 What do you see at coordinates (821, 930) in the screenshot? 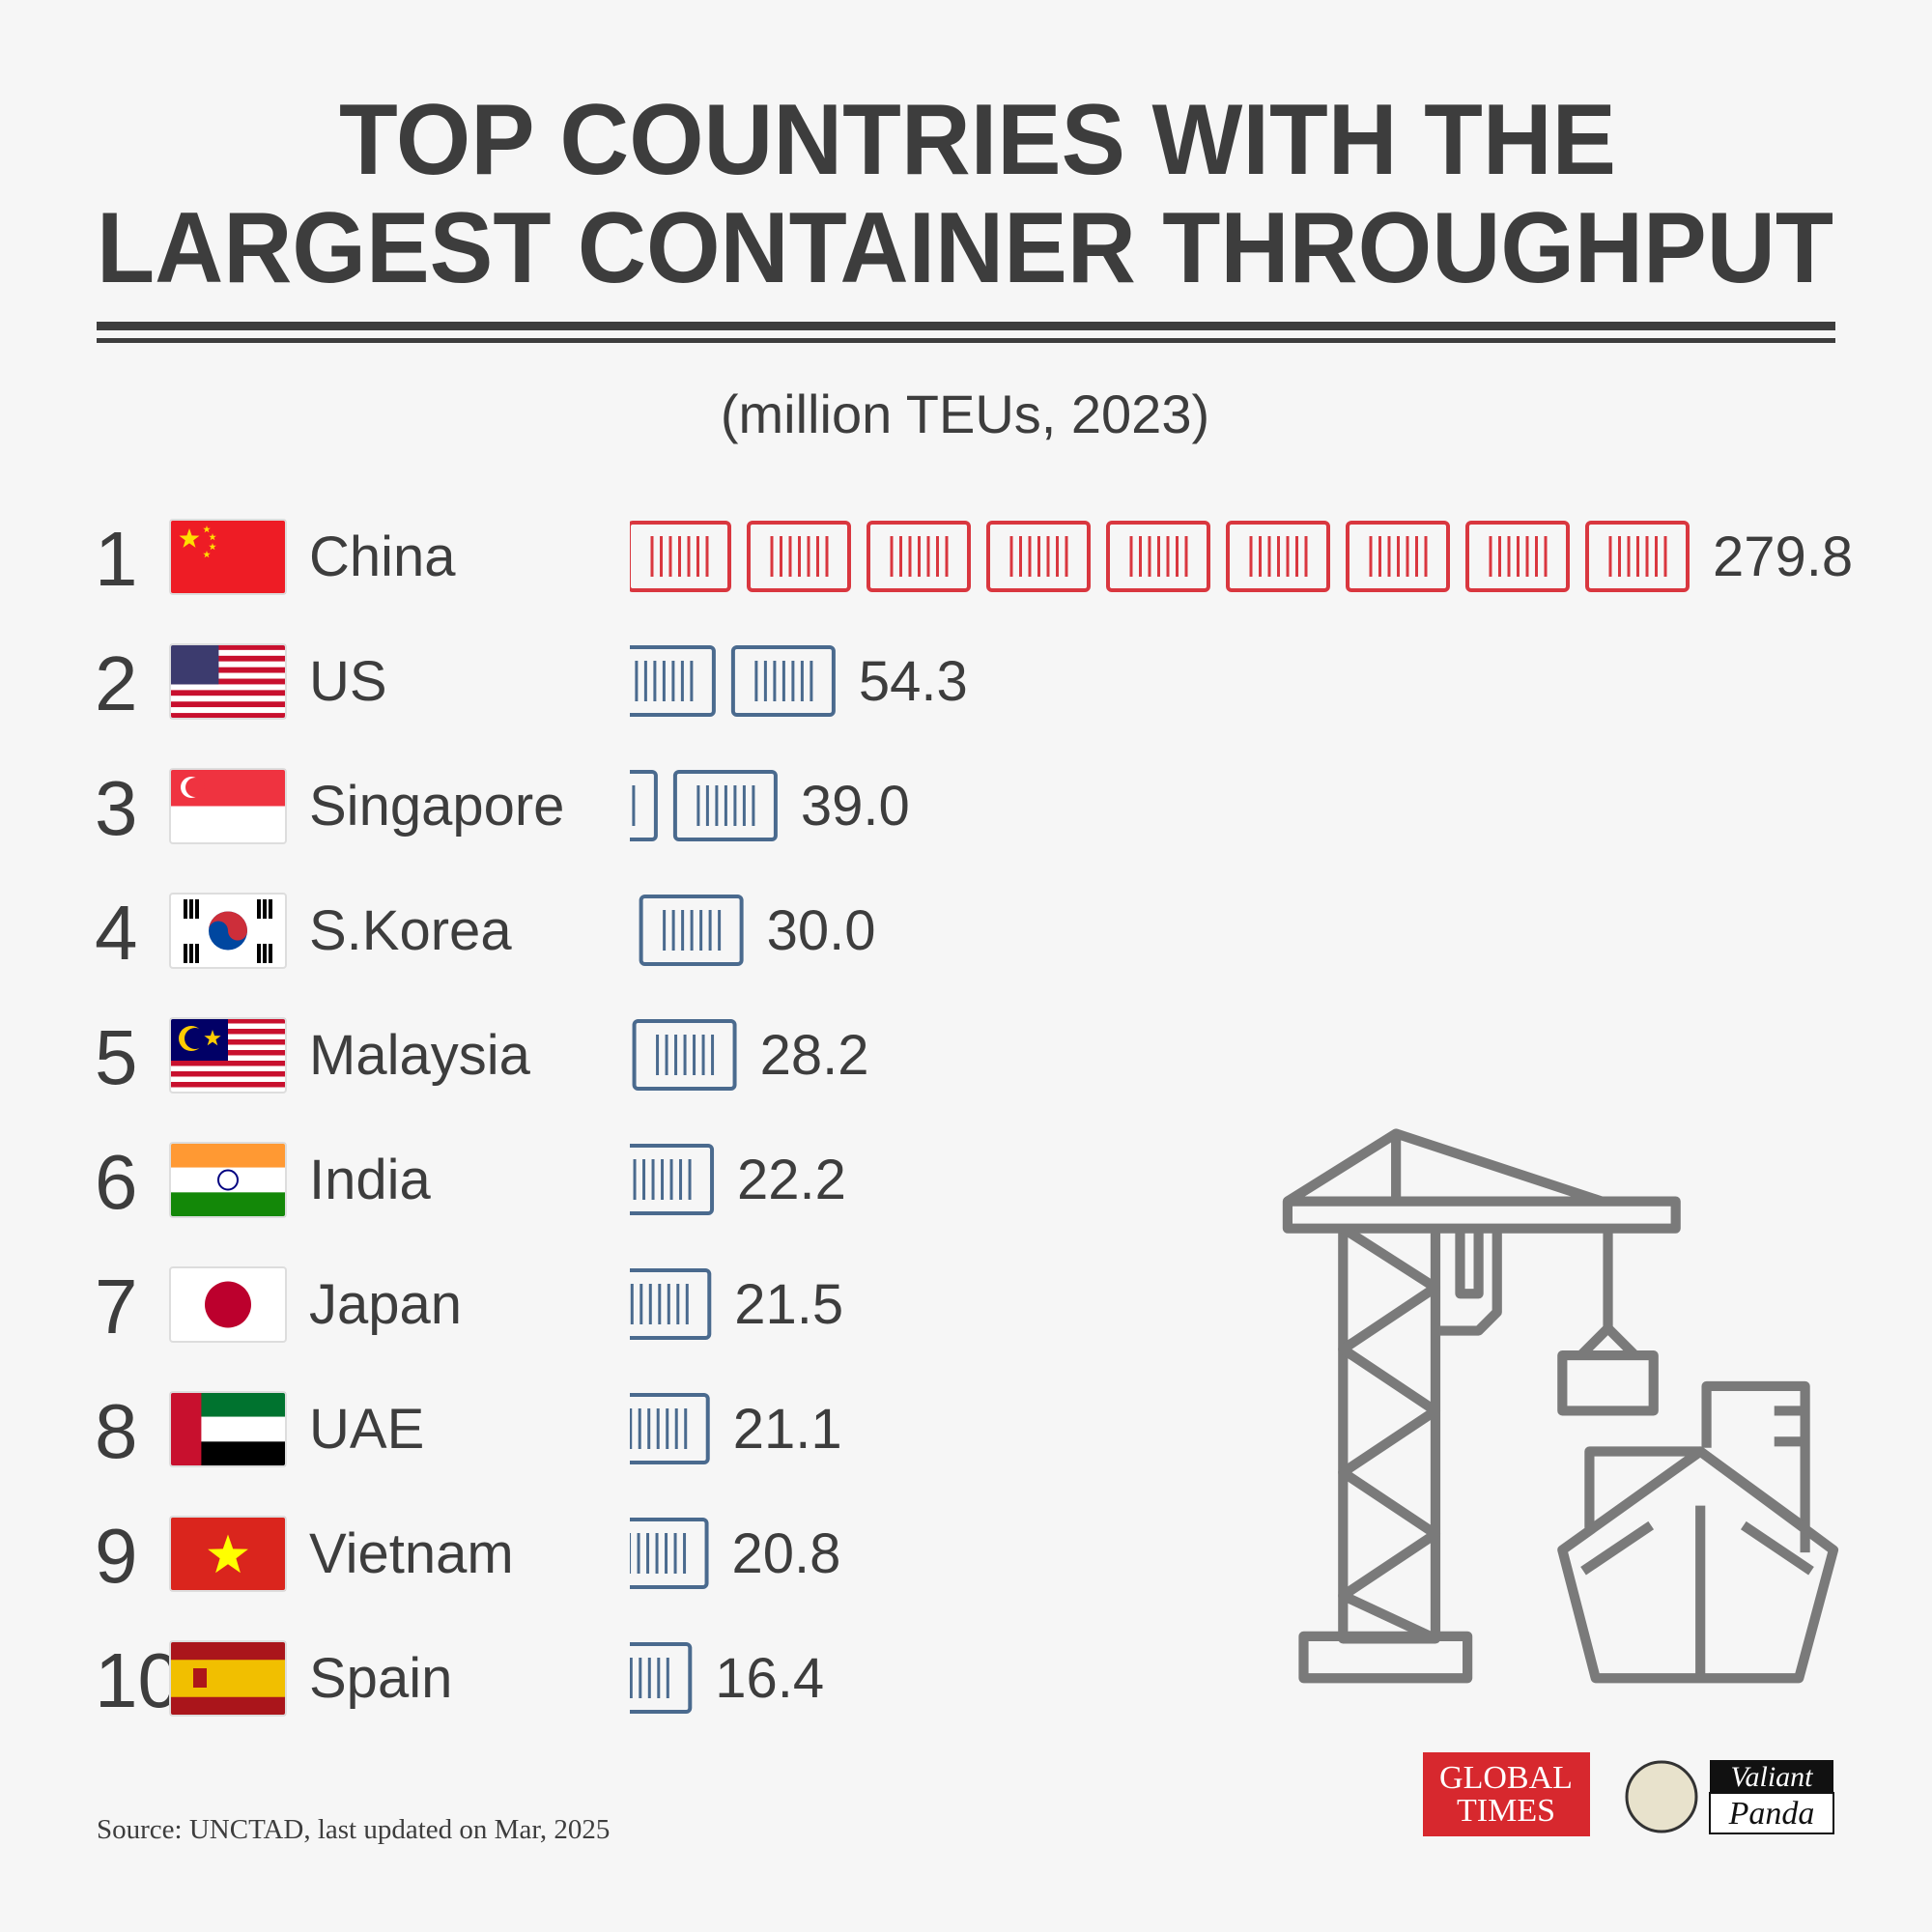
I see `value-label: 30.0` at bounding box center [821, 930].